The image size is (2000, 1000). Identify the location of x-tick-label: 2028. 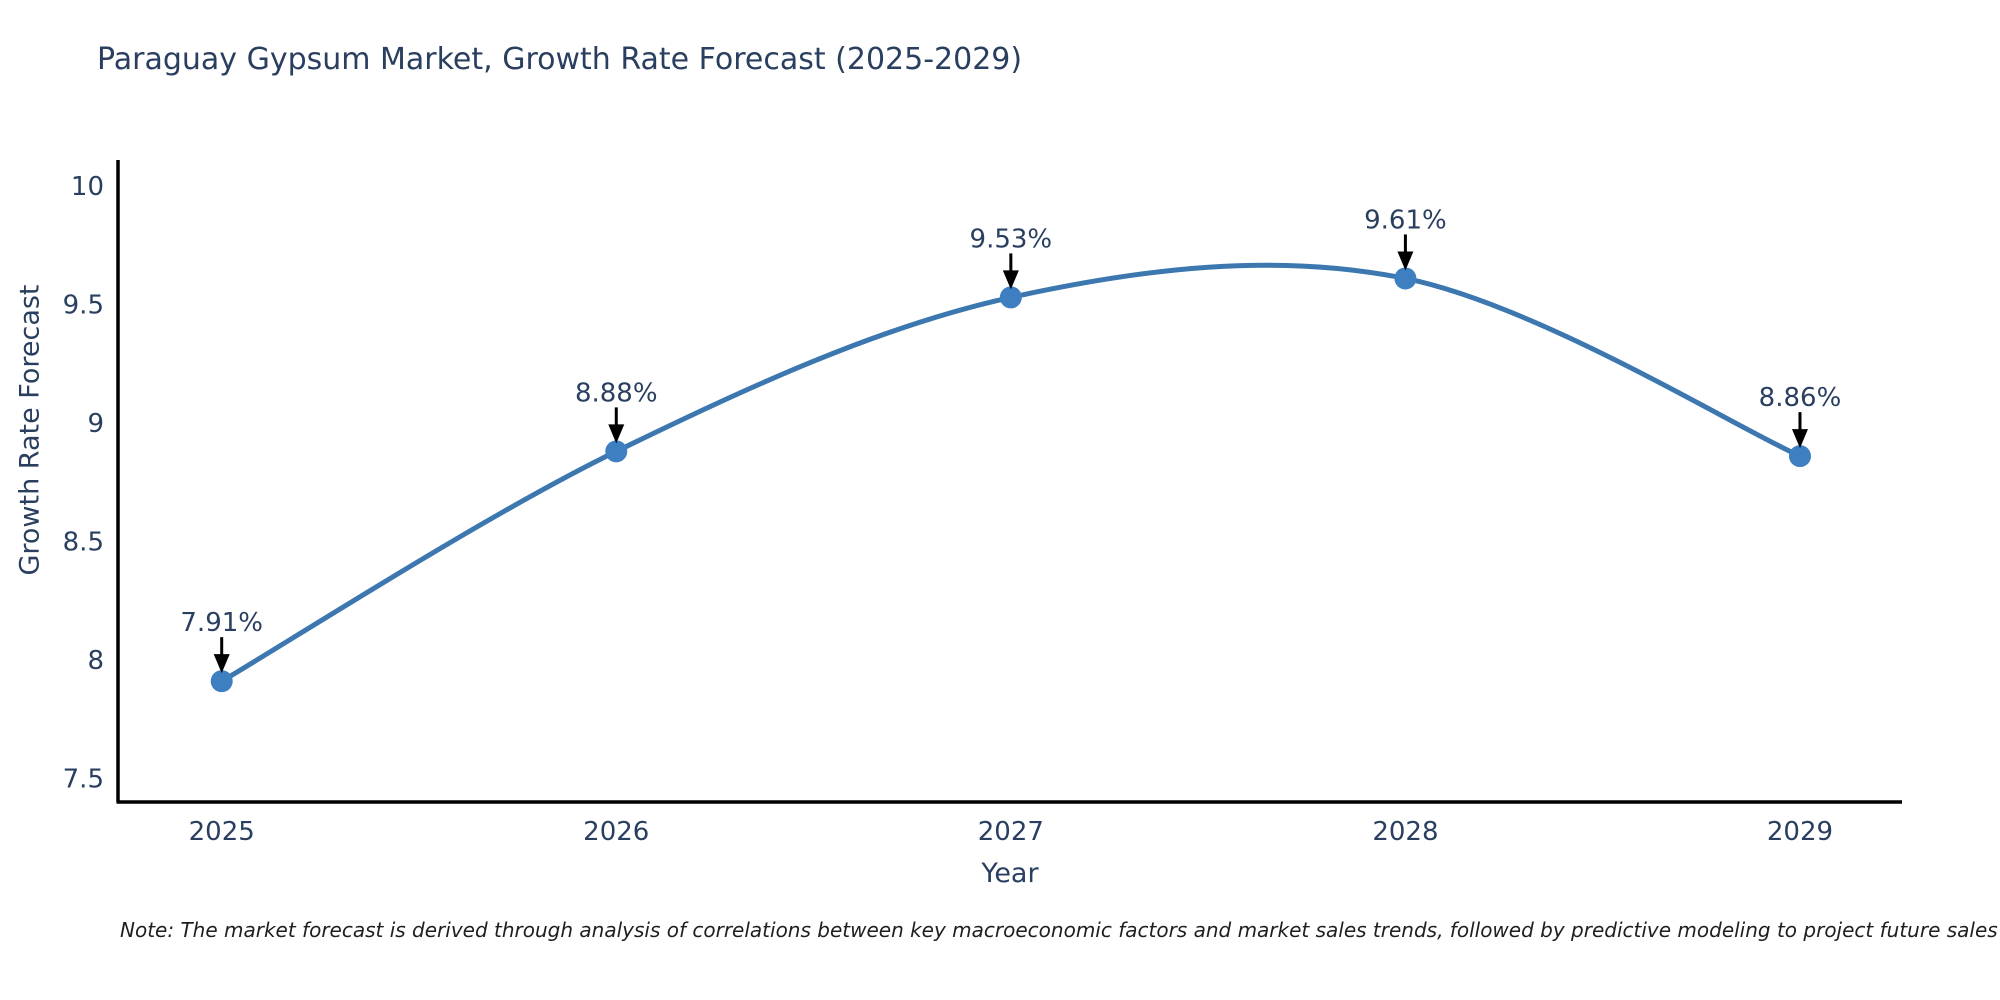
(1405, 832).